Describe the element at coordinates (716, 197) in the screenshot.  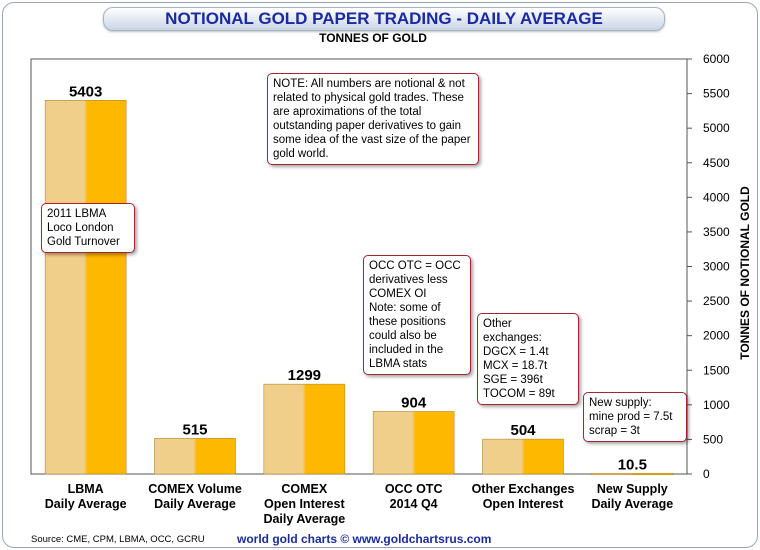
I see `y-tick-label: 4000` at that location.